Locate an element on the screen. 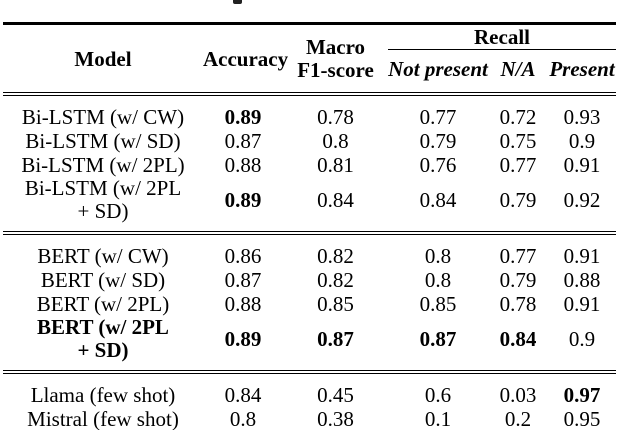 The width and height of the screenshot is (622, 430). table-row: BERT (w/ 2PL) 0.88 0.85 0.85 0.78 0.91 is located at coordinates (309, 304).